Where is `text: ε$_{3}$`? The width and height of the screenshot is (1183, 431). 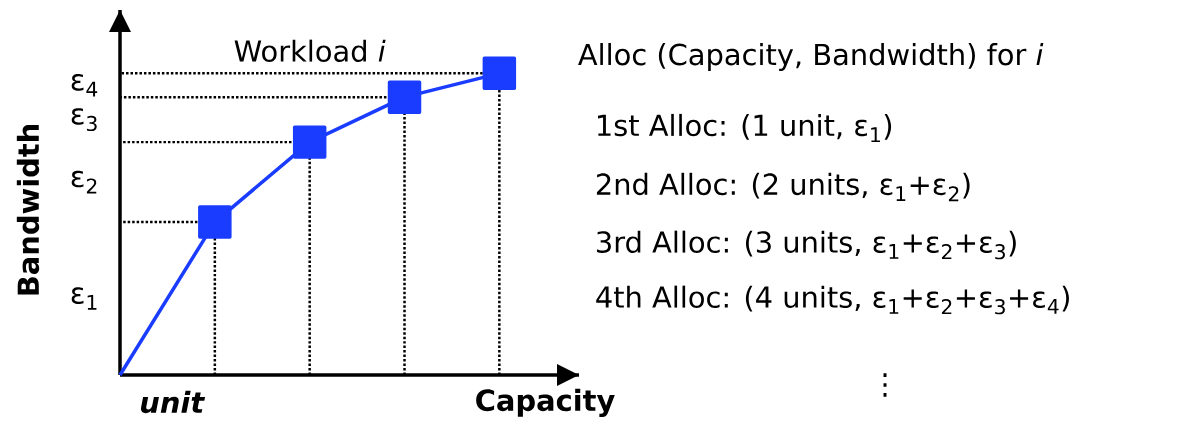 text: ε$_{3}$ is located at coordinates (84, 120).